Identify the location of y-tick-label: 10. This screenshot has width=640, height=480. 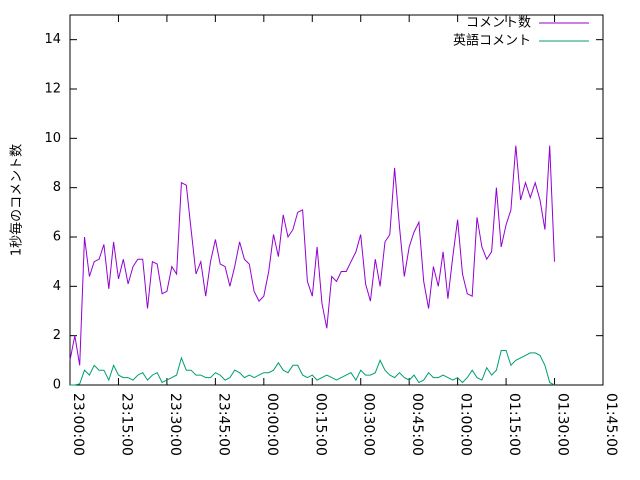
(52, 138).